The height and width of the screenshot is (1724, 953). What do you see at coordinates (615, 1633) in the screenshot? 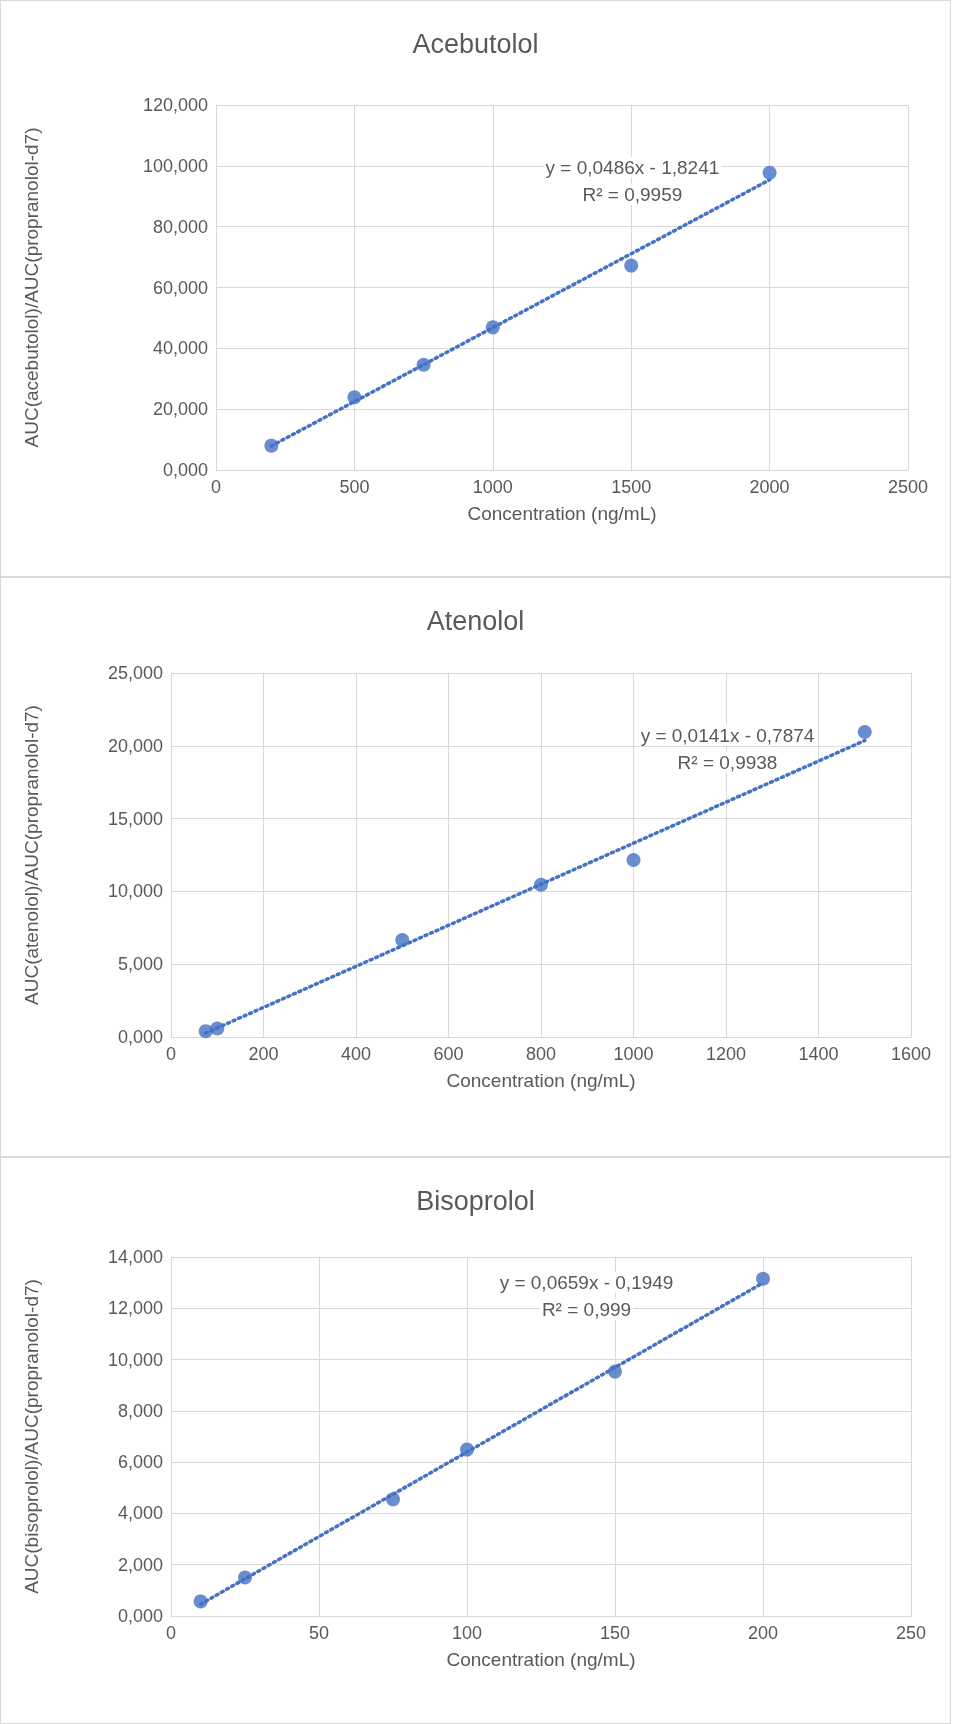
I see `x-tick-label: 150` at bounding box center [615, 1633].